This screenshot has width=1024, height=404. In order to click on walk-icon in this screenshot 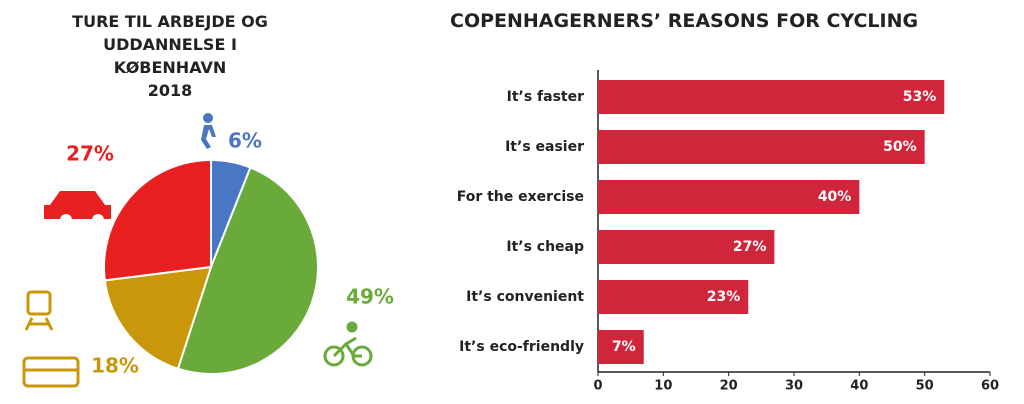, I will do `click(208, 131)`.